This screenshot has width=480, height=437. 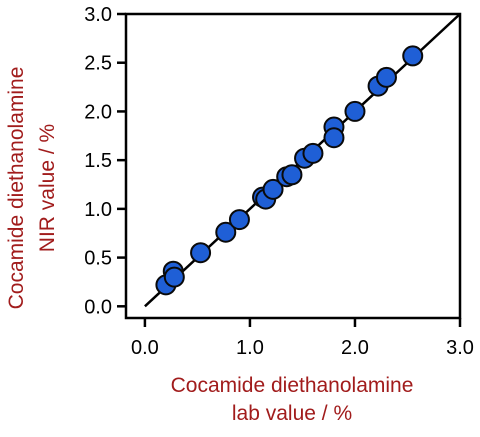 I want to click on y-tick-label: 3.0, so click(x=98, y=15).